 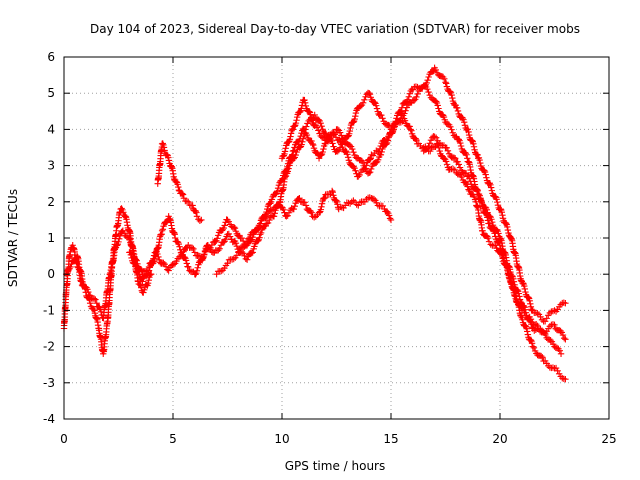 I want to click on y-tick-label: 2, so click(x=51, y=202).